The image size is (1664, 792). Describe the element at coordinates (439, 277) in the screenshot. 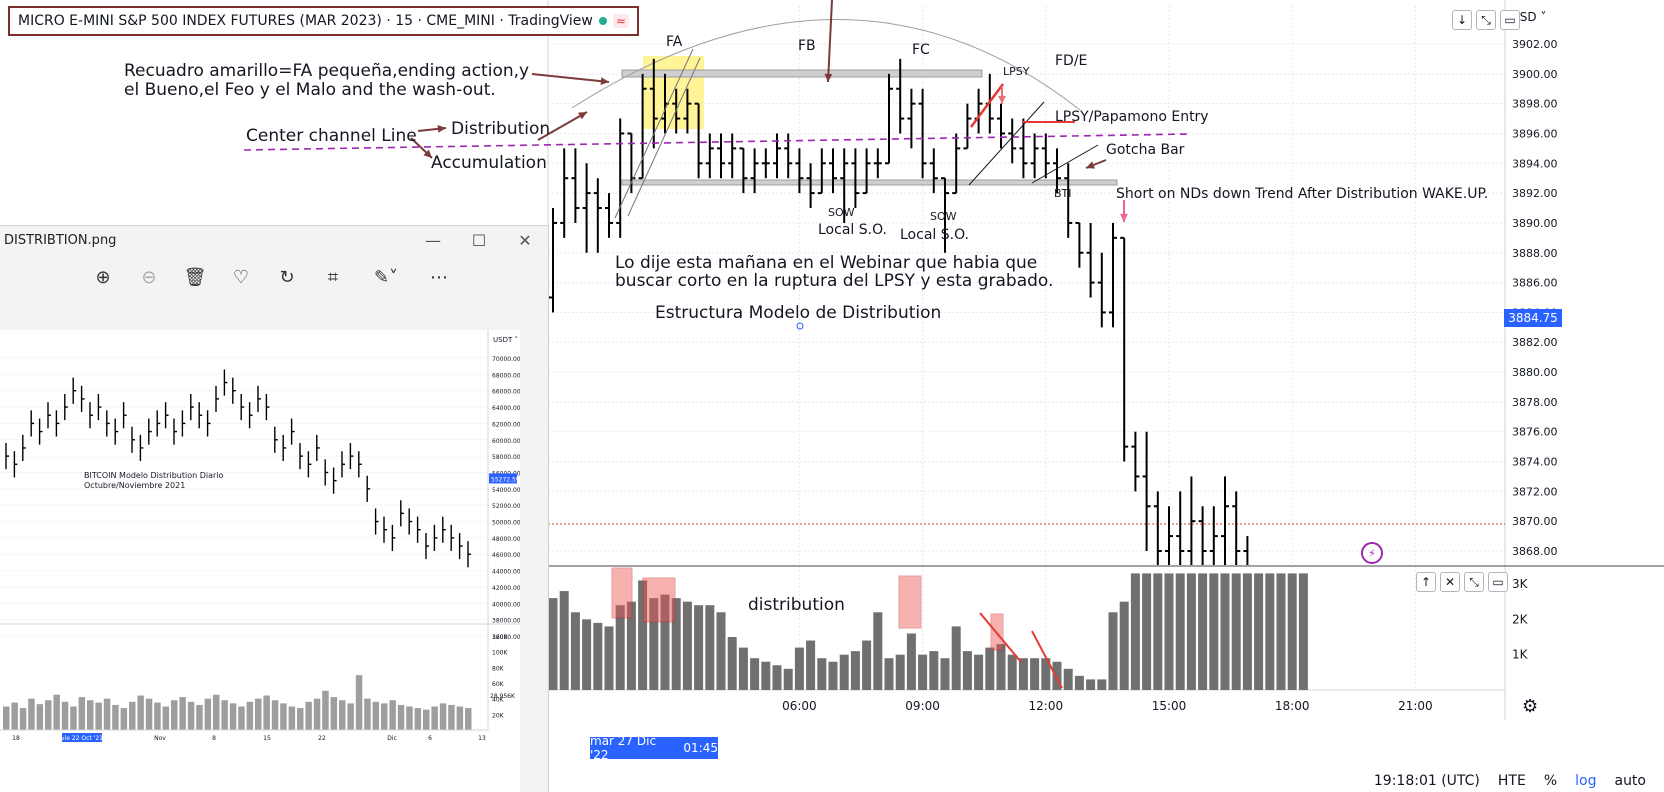

I see `more-icon: ⋯` at that location.